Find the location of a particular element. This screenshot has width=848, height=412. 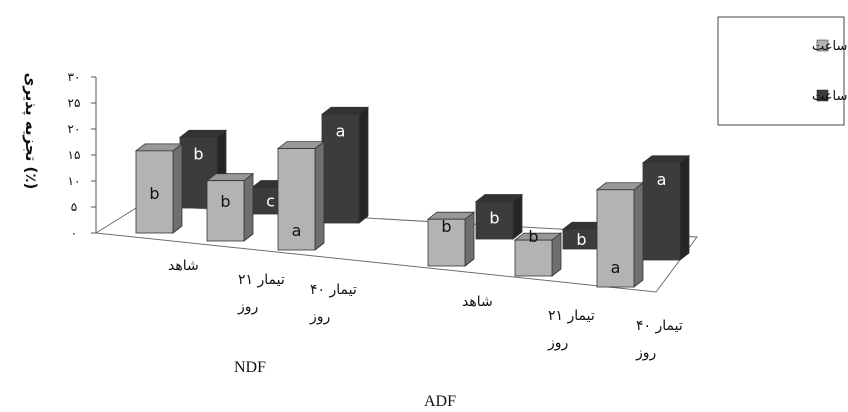

legend: ۴۸ ساعت ۹۶ ساعت is located at coordinates (782, 71).